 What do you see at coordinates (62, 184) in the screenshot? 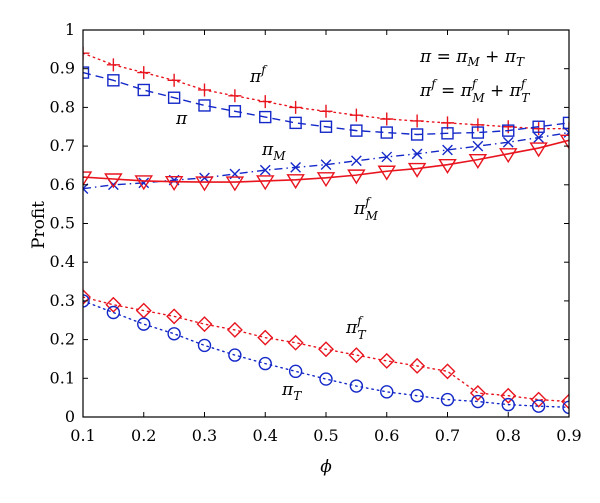
I see `y-tick-label: 0.6` at bounding box center [62, 184].